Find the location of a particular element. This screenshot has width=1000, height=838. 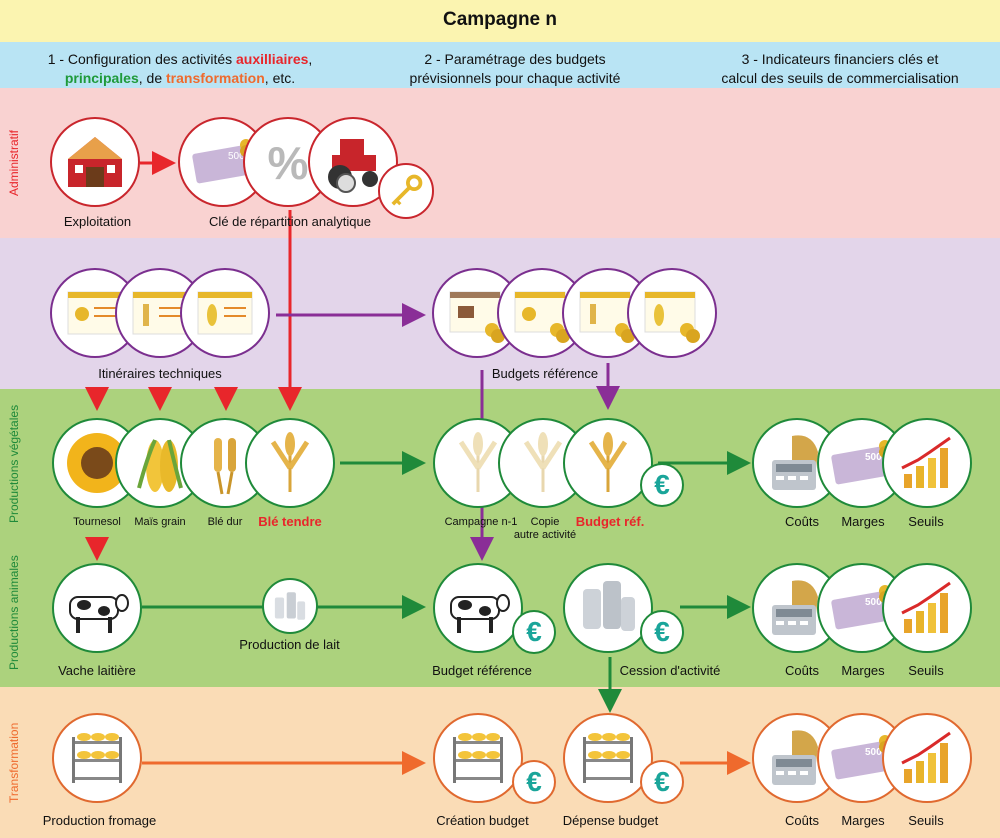

ble-tendre-icon is located at coordinates (290, 463).